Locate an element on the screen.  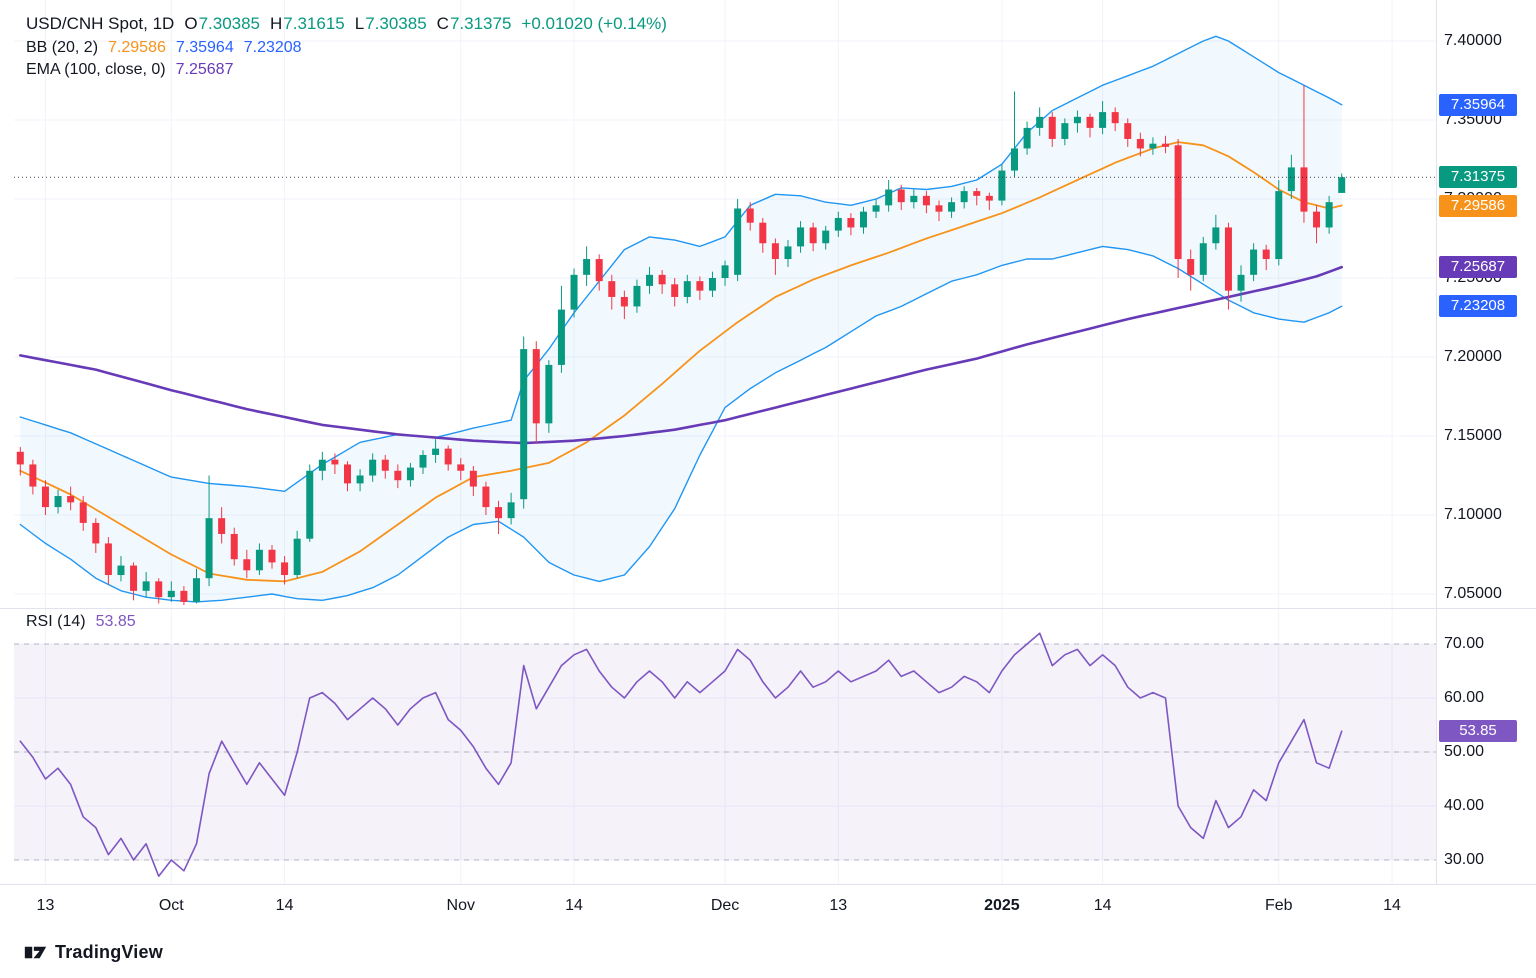
rsi-tick-label: 70.00 is located at coordinates (1464, 643).